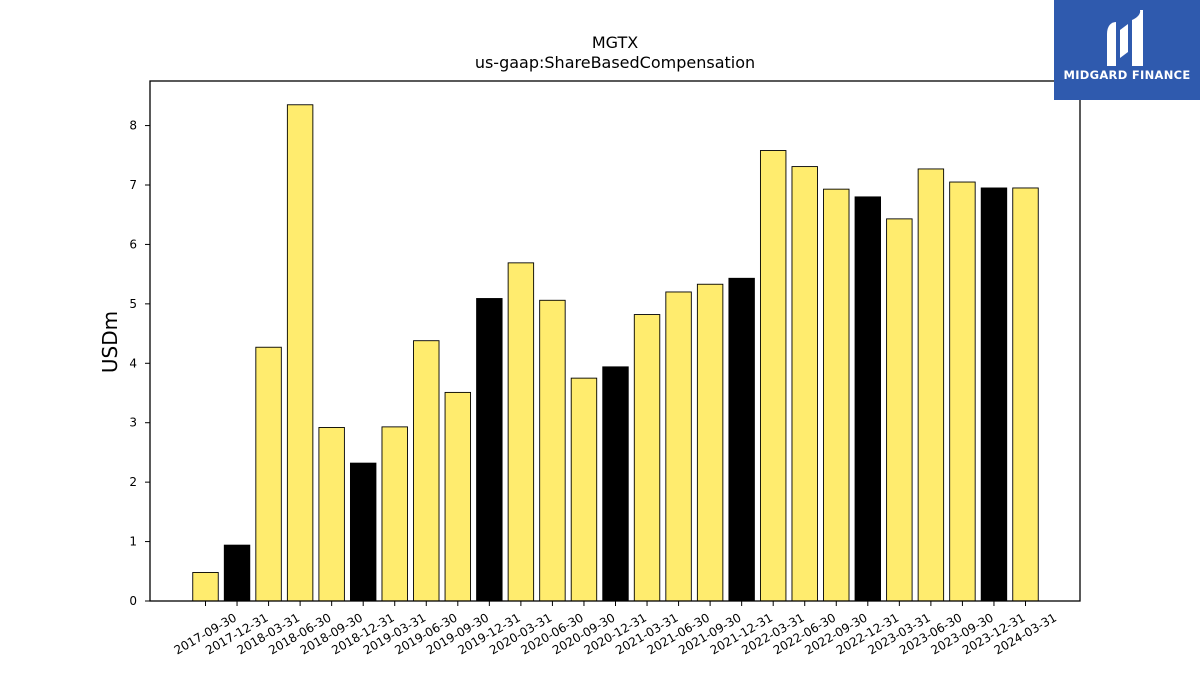  I want to click on midgard-finance-logo: MIDGARD FINANCE, so click(1127, 50).